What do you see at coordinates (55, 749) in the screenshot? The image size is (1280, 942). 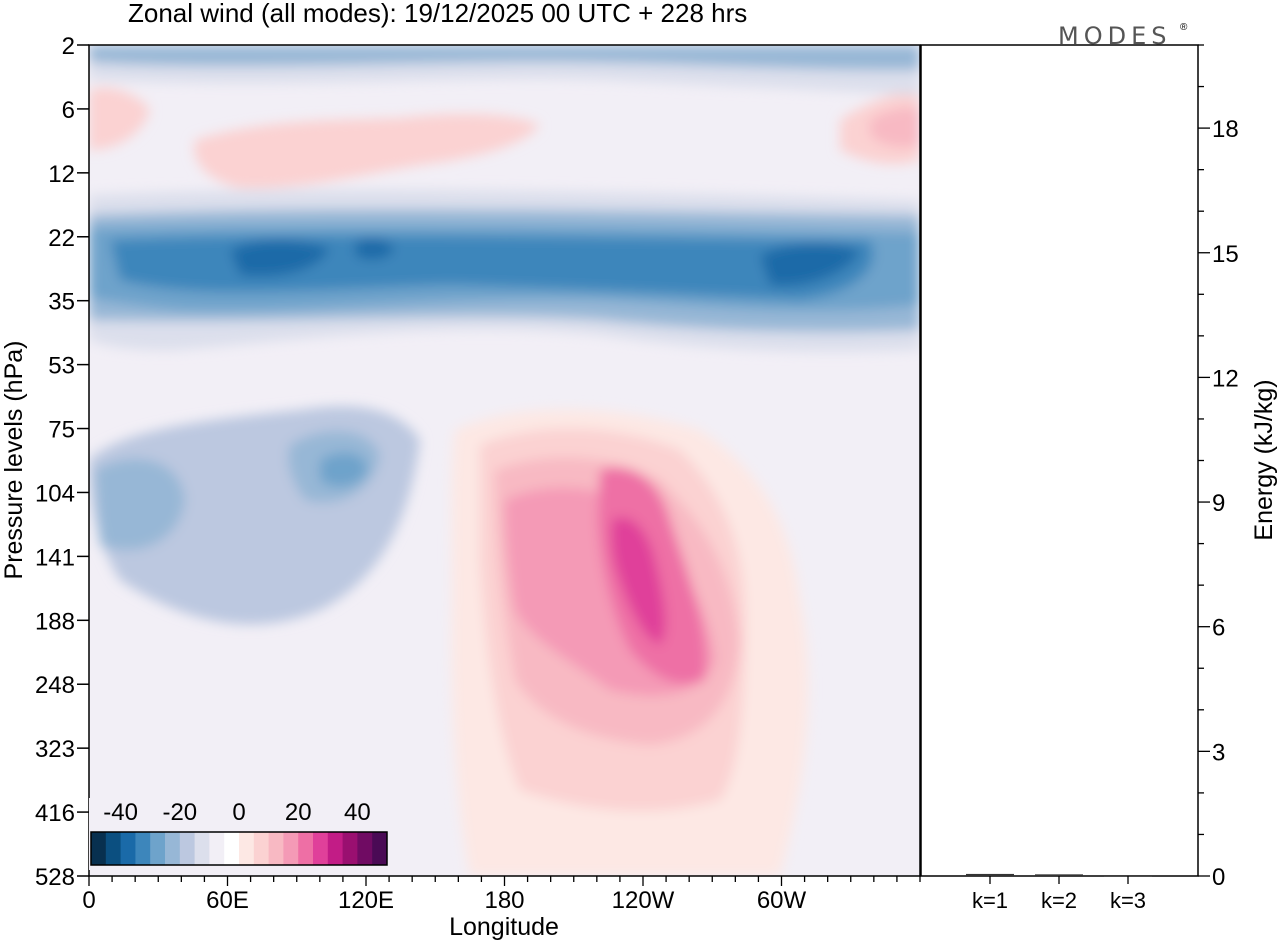 I see `y-tick-label: 323` at bounding box center [55, 749].